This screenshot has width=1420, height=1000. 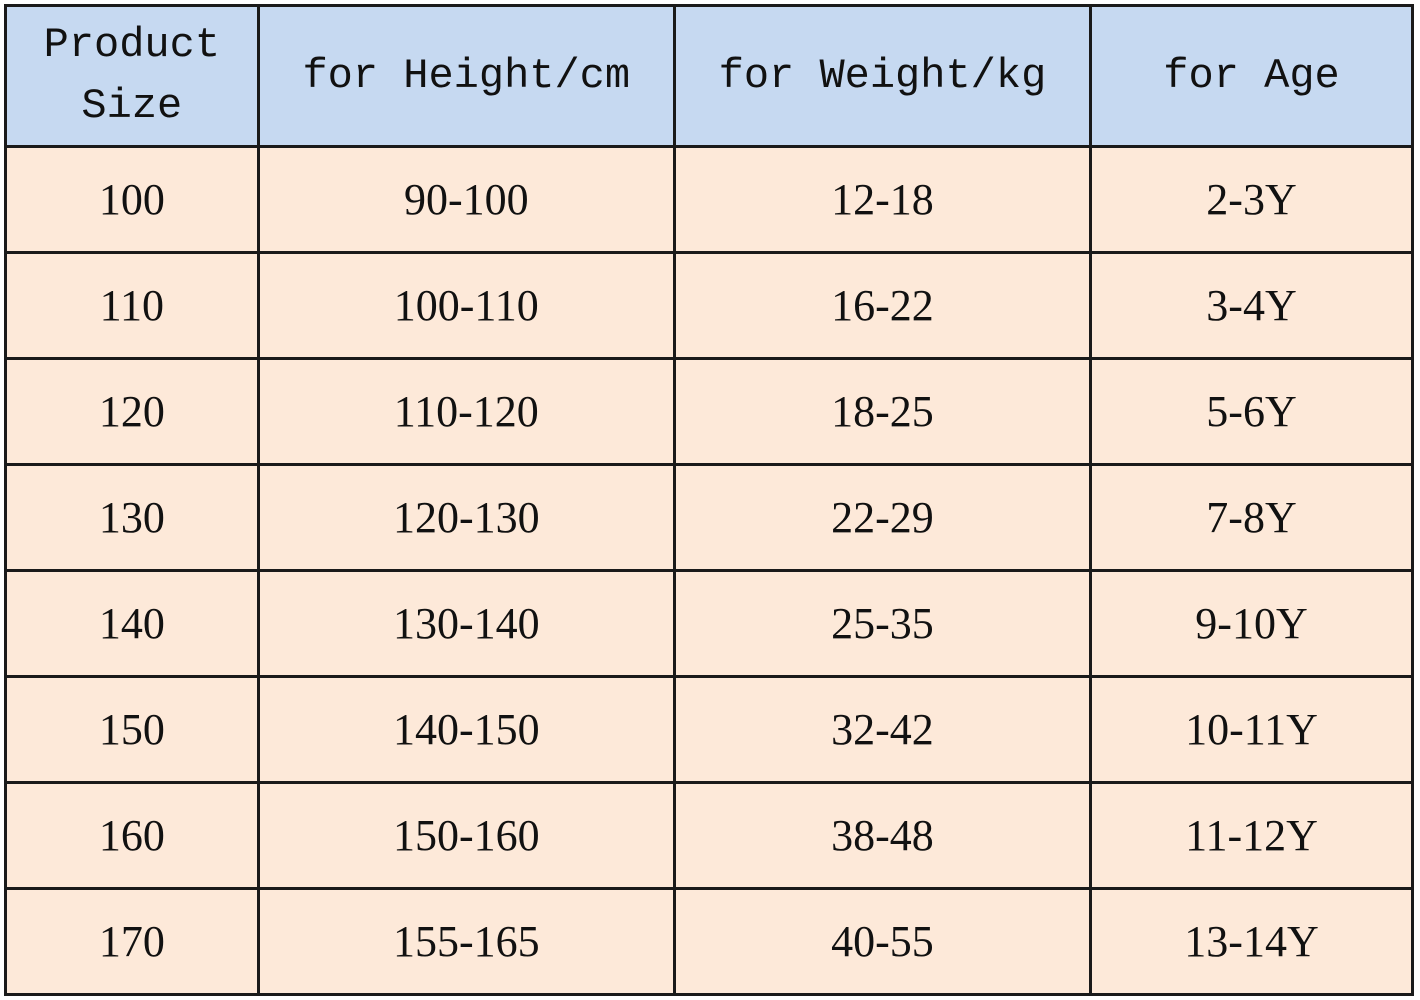 I want to click on table-row: 110 100-110 16-22 3-4Y, so click(x=709, y=305).